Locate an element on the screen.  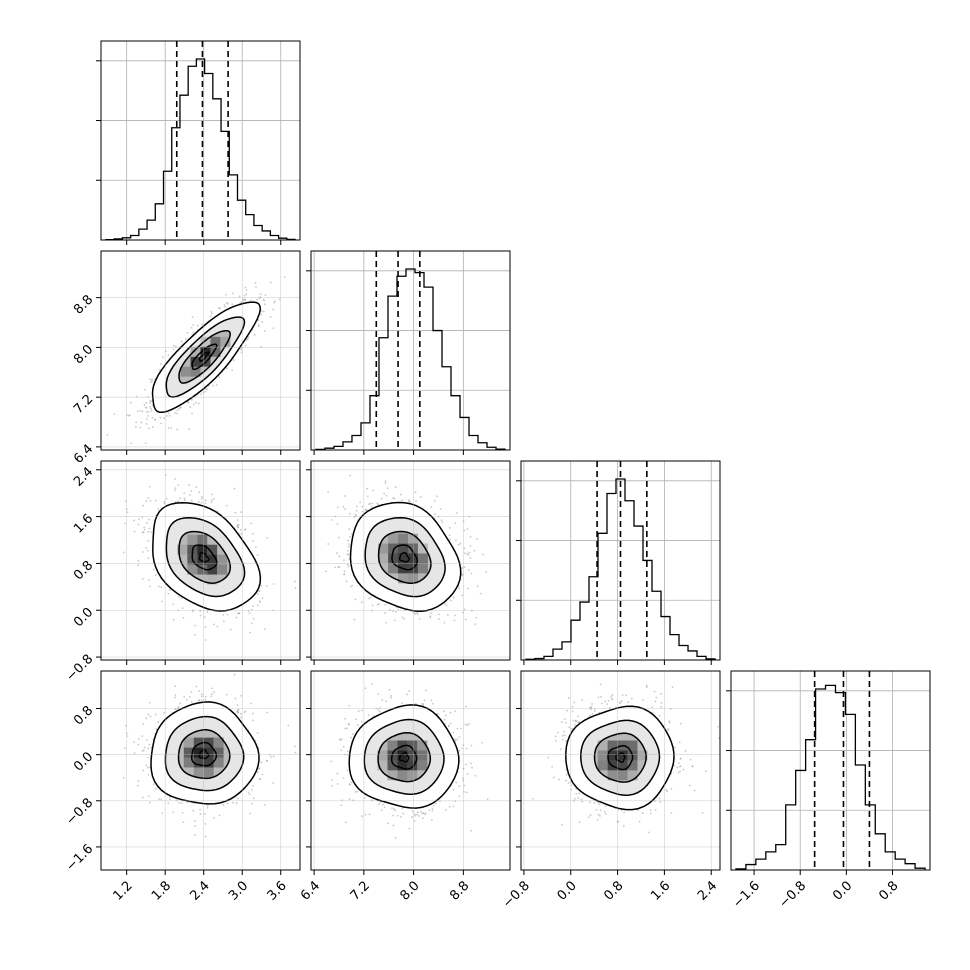
panel-hist-p2 is located at coordinates (618, 560).